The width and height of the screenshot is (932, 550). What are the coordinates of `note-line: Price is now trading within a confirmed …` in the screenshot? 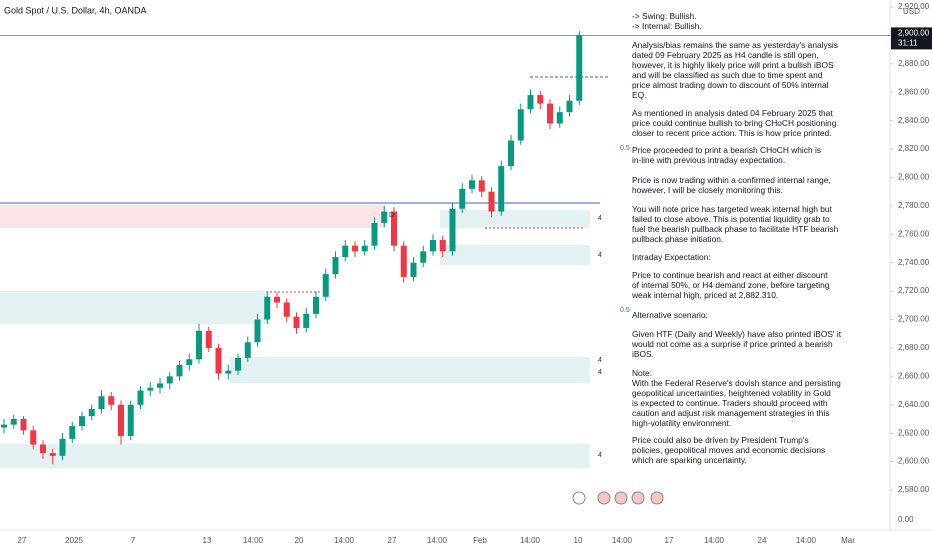 It's located at (731, 180).